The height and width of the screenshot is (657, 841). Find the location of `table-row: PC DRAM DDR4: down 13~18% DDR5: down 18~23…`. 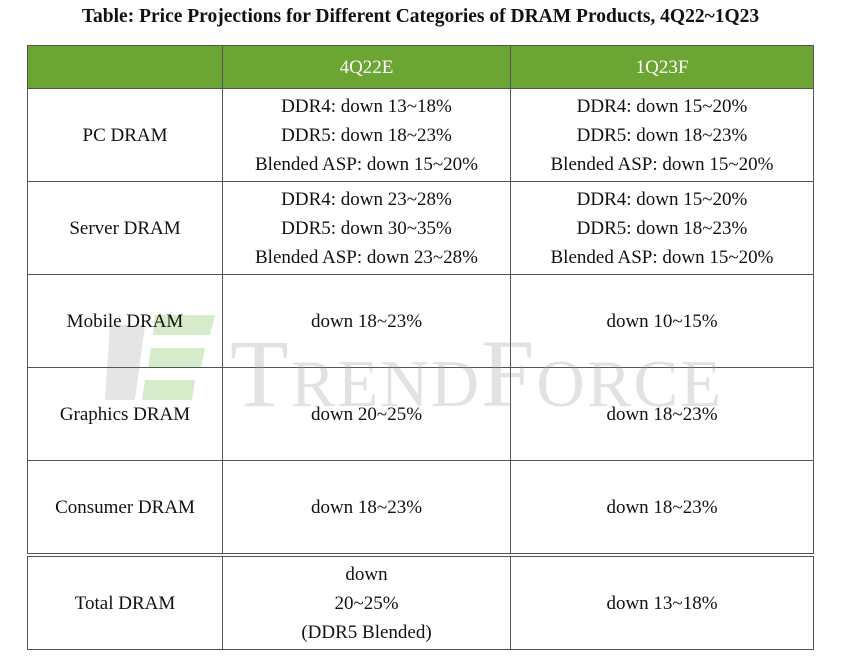

table-row: PC DRAM DDR4: down 13~18% DDR5: down 18~23… is located at coordinates (420, 135).